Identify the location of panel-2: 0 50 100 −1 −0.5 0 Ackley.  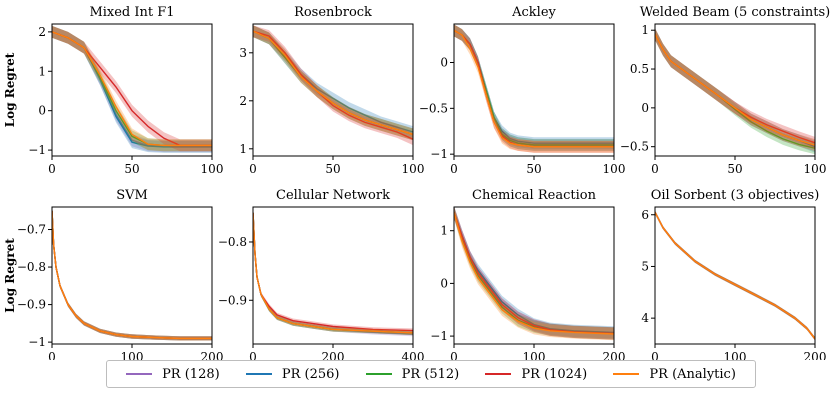
(522, 90).